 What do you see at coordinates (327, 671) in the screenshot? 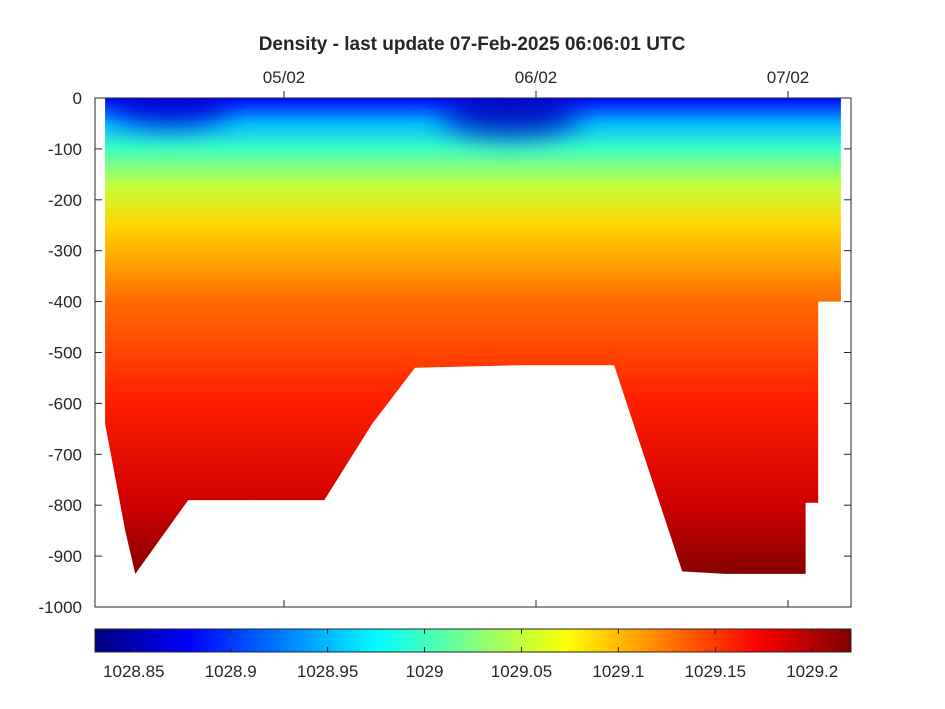
I see `colorbar-tick-label: 1028.95` at bounding box center [327, 671].